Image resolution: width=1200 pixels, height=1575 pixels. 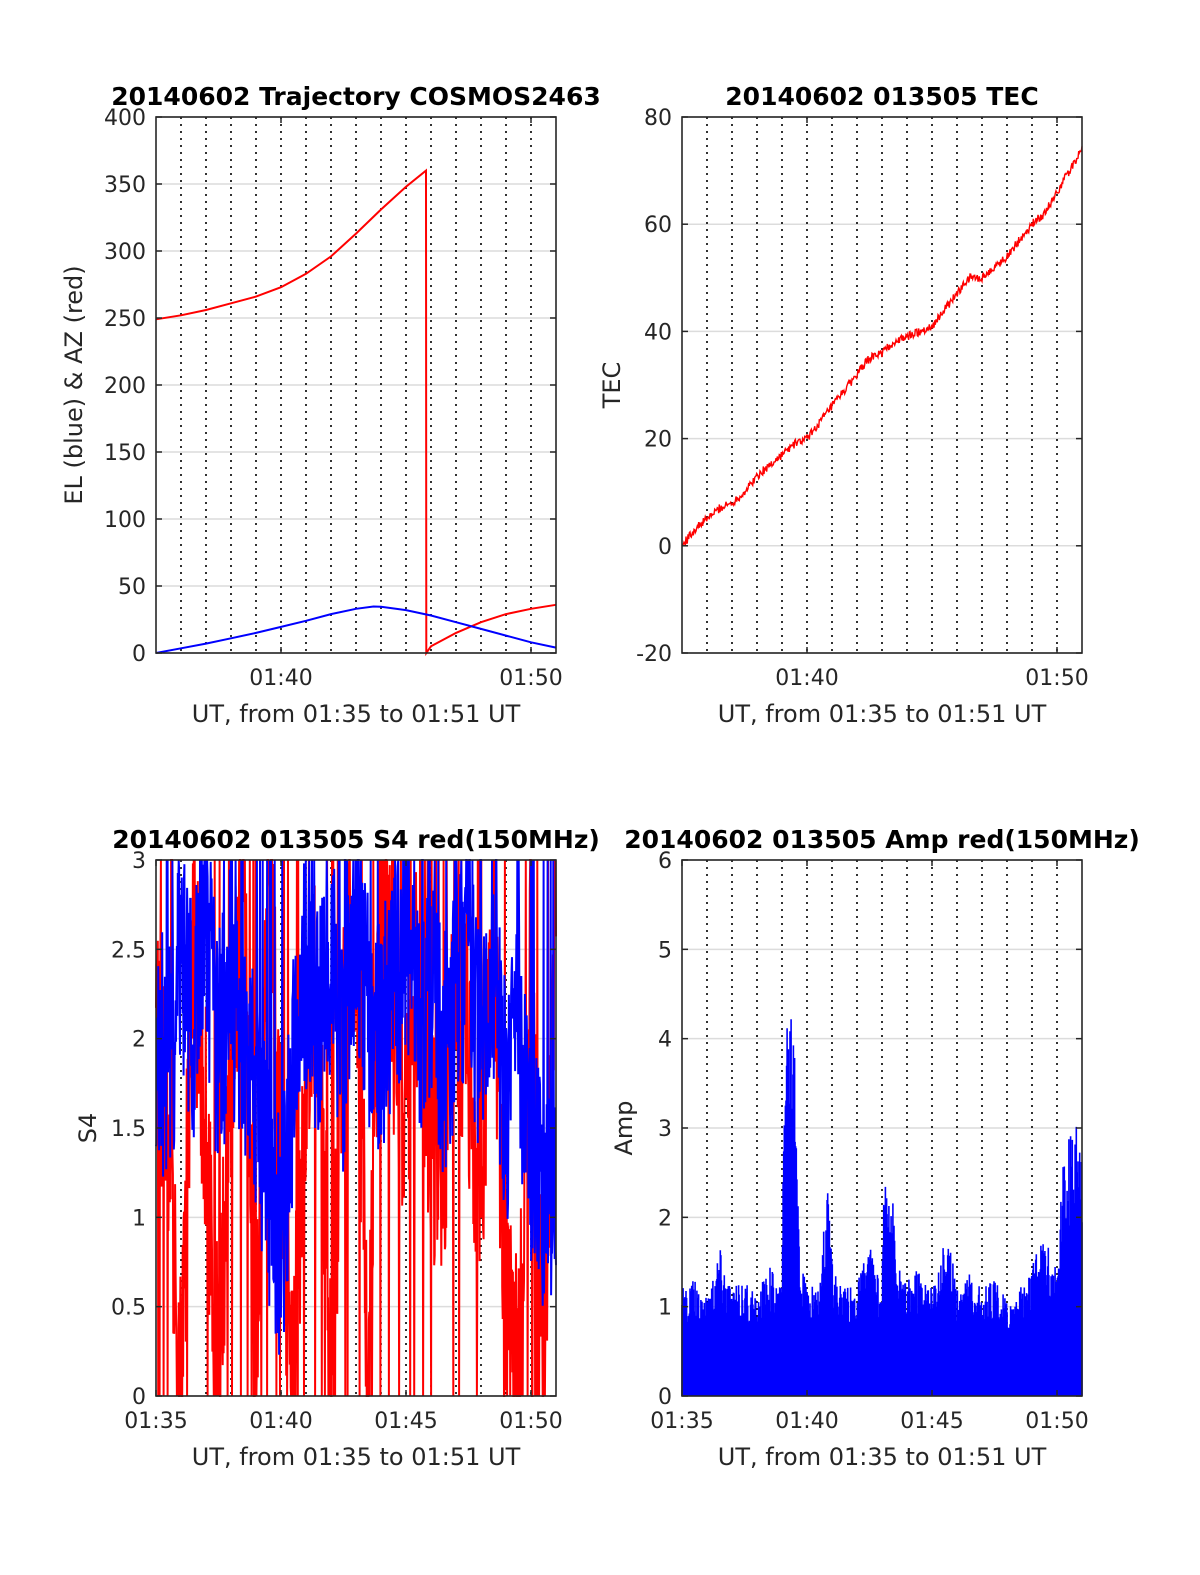 What do you see at coordinates (882, 839) in the screenshot?
I see `chart-title: 20140602 013505 Amp red(150MHz)` at bounding box center [882, 839].